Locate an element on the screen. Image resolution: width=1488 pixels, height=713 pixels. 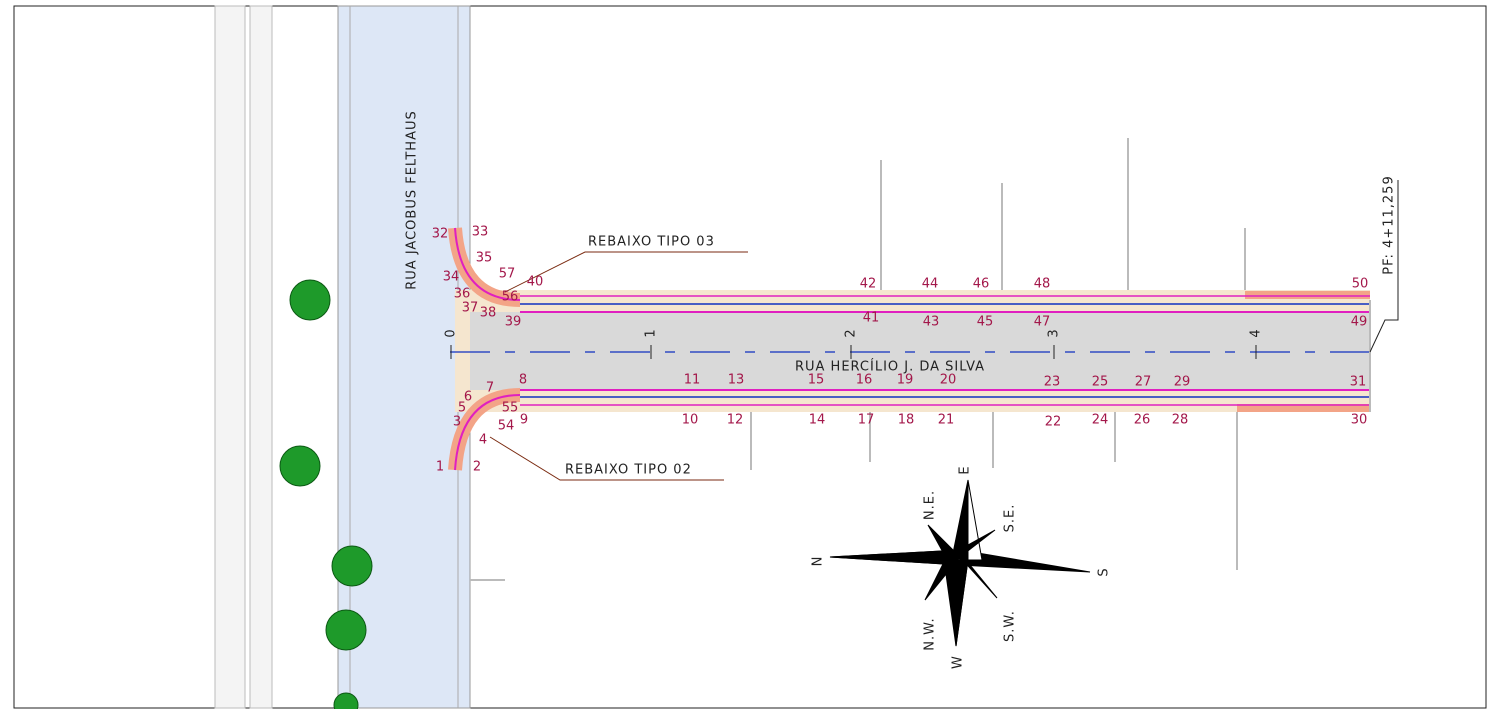
point-label: 20 is located at coordinates (948, 380).